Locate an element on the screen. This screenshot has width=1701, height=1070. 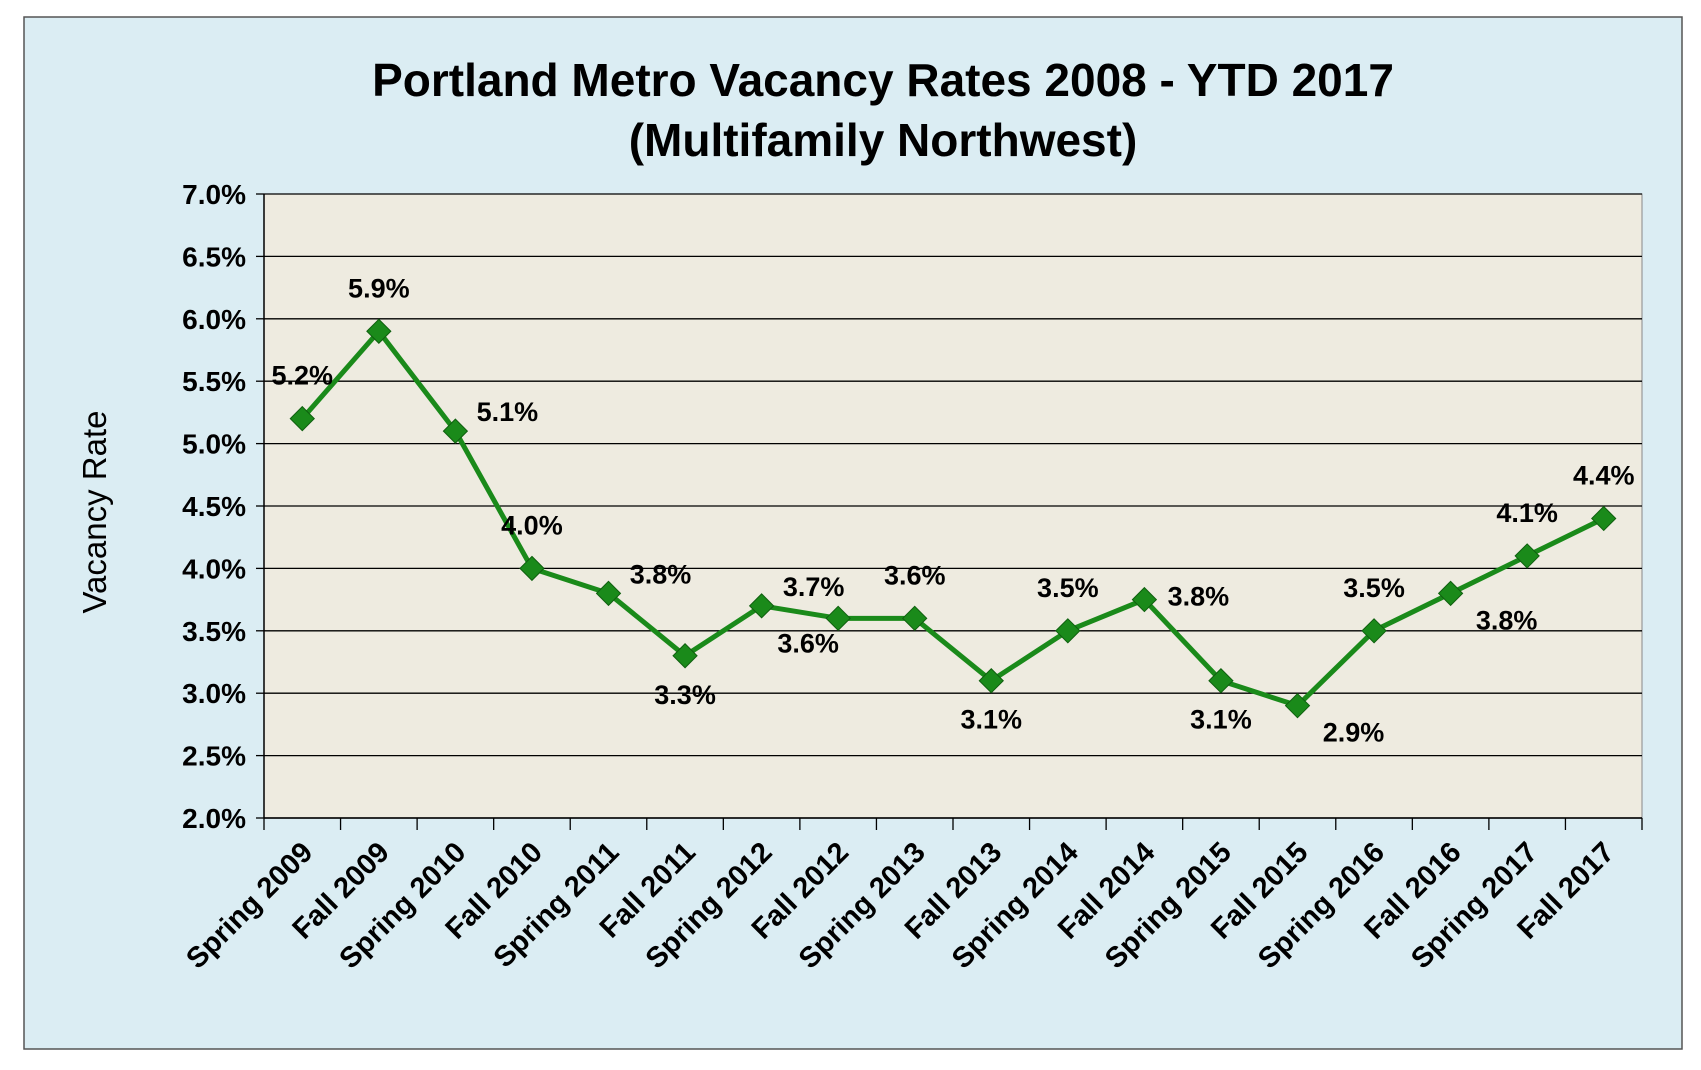
data-label: 3.7% is located at coordinates (814, 587).